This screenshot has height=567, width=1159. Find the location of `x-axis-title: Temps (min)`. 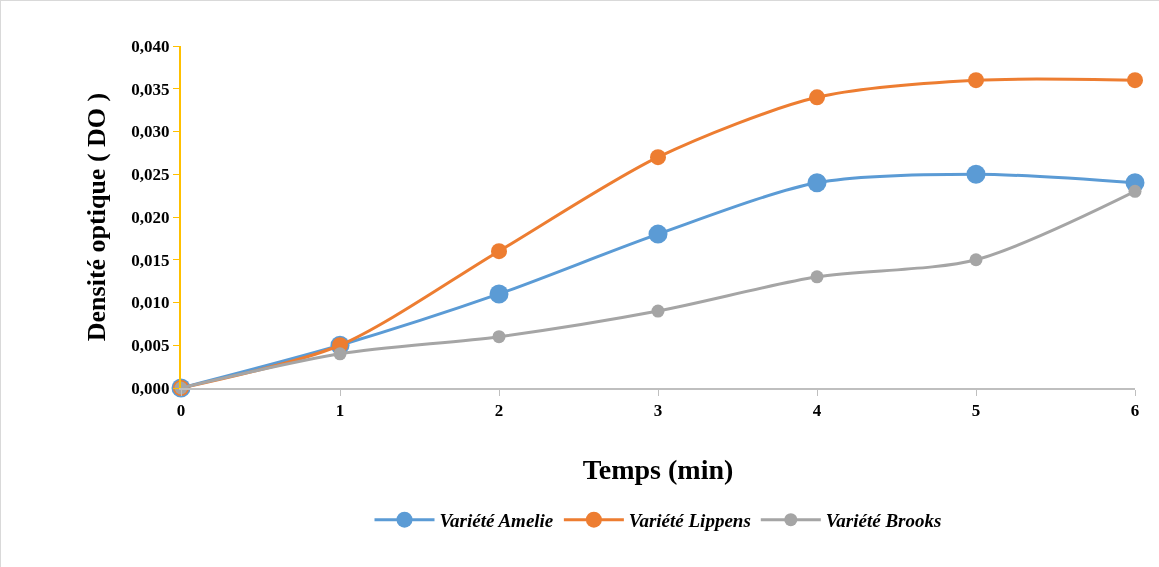

x-axis-title: Temps (min) is located at coordinates (658, 469).